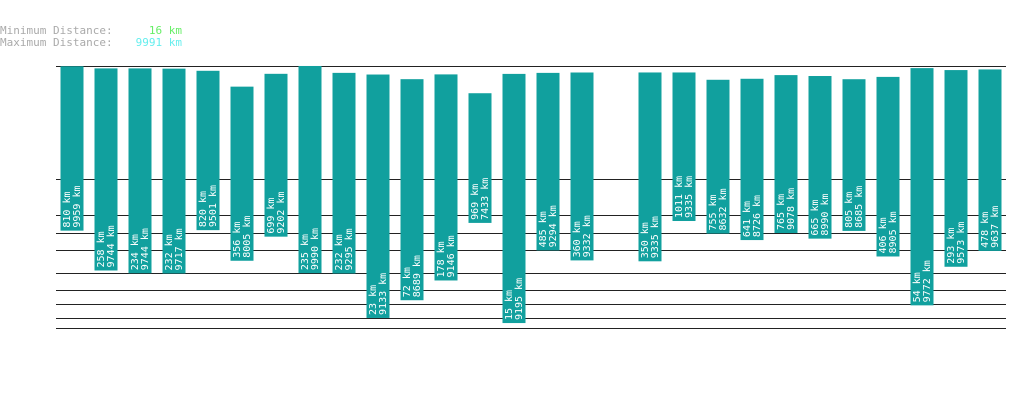 The width and height of the screenshot is (1019, 402). I want to click on bar-label: 9146 km, so click(451, 256).